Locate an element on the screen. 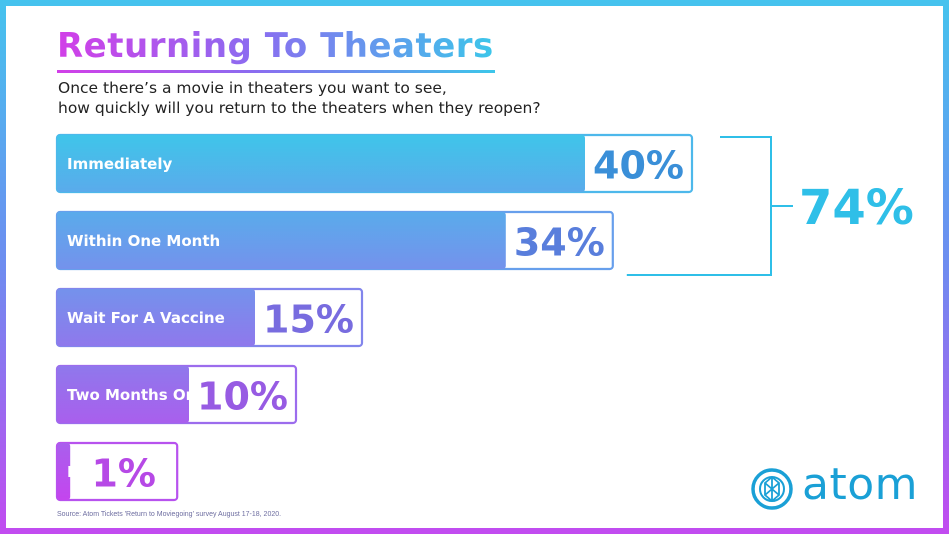 Image resolution: width=949 pixels, height=534 pixels. bar-value-label: 15% is located at coordinates (308, 320).